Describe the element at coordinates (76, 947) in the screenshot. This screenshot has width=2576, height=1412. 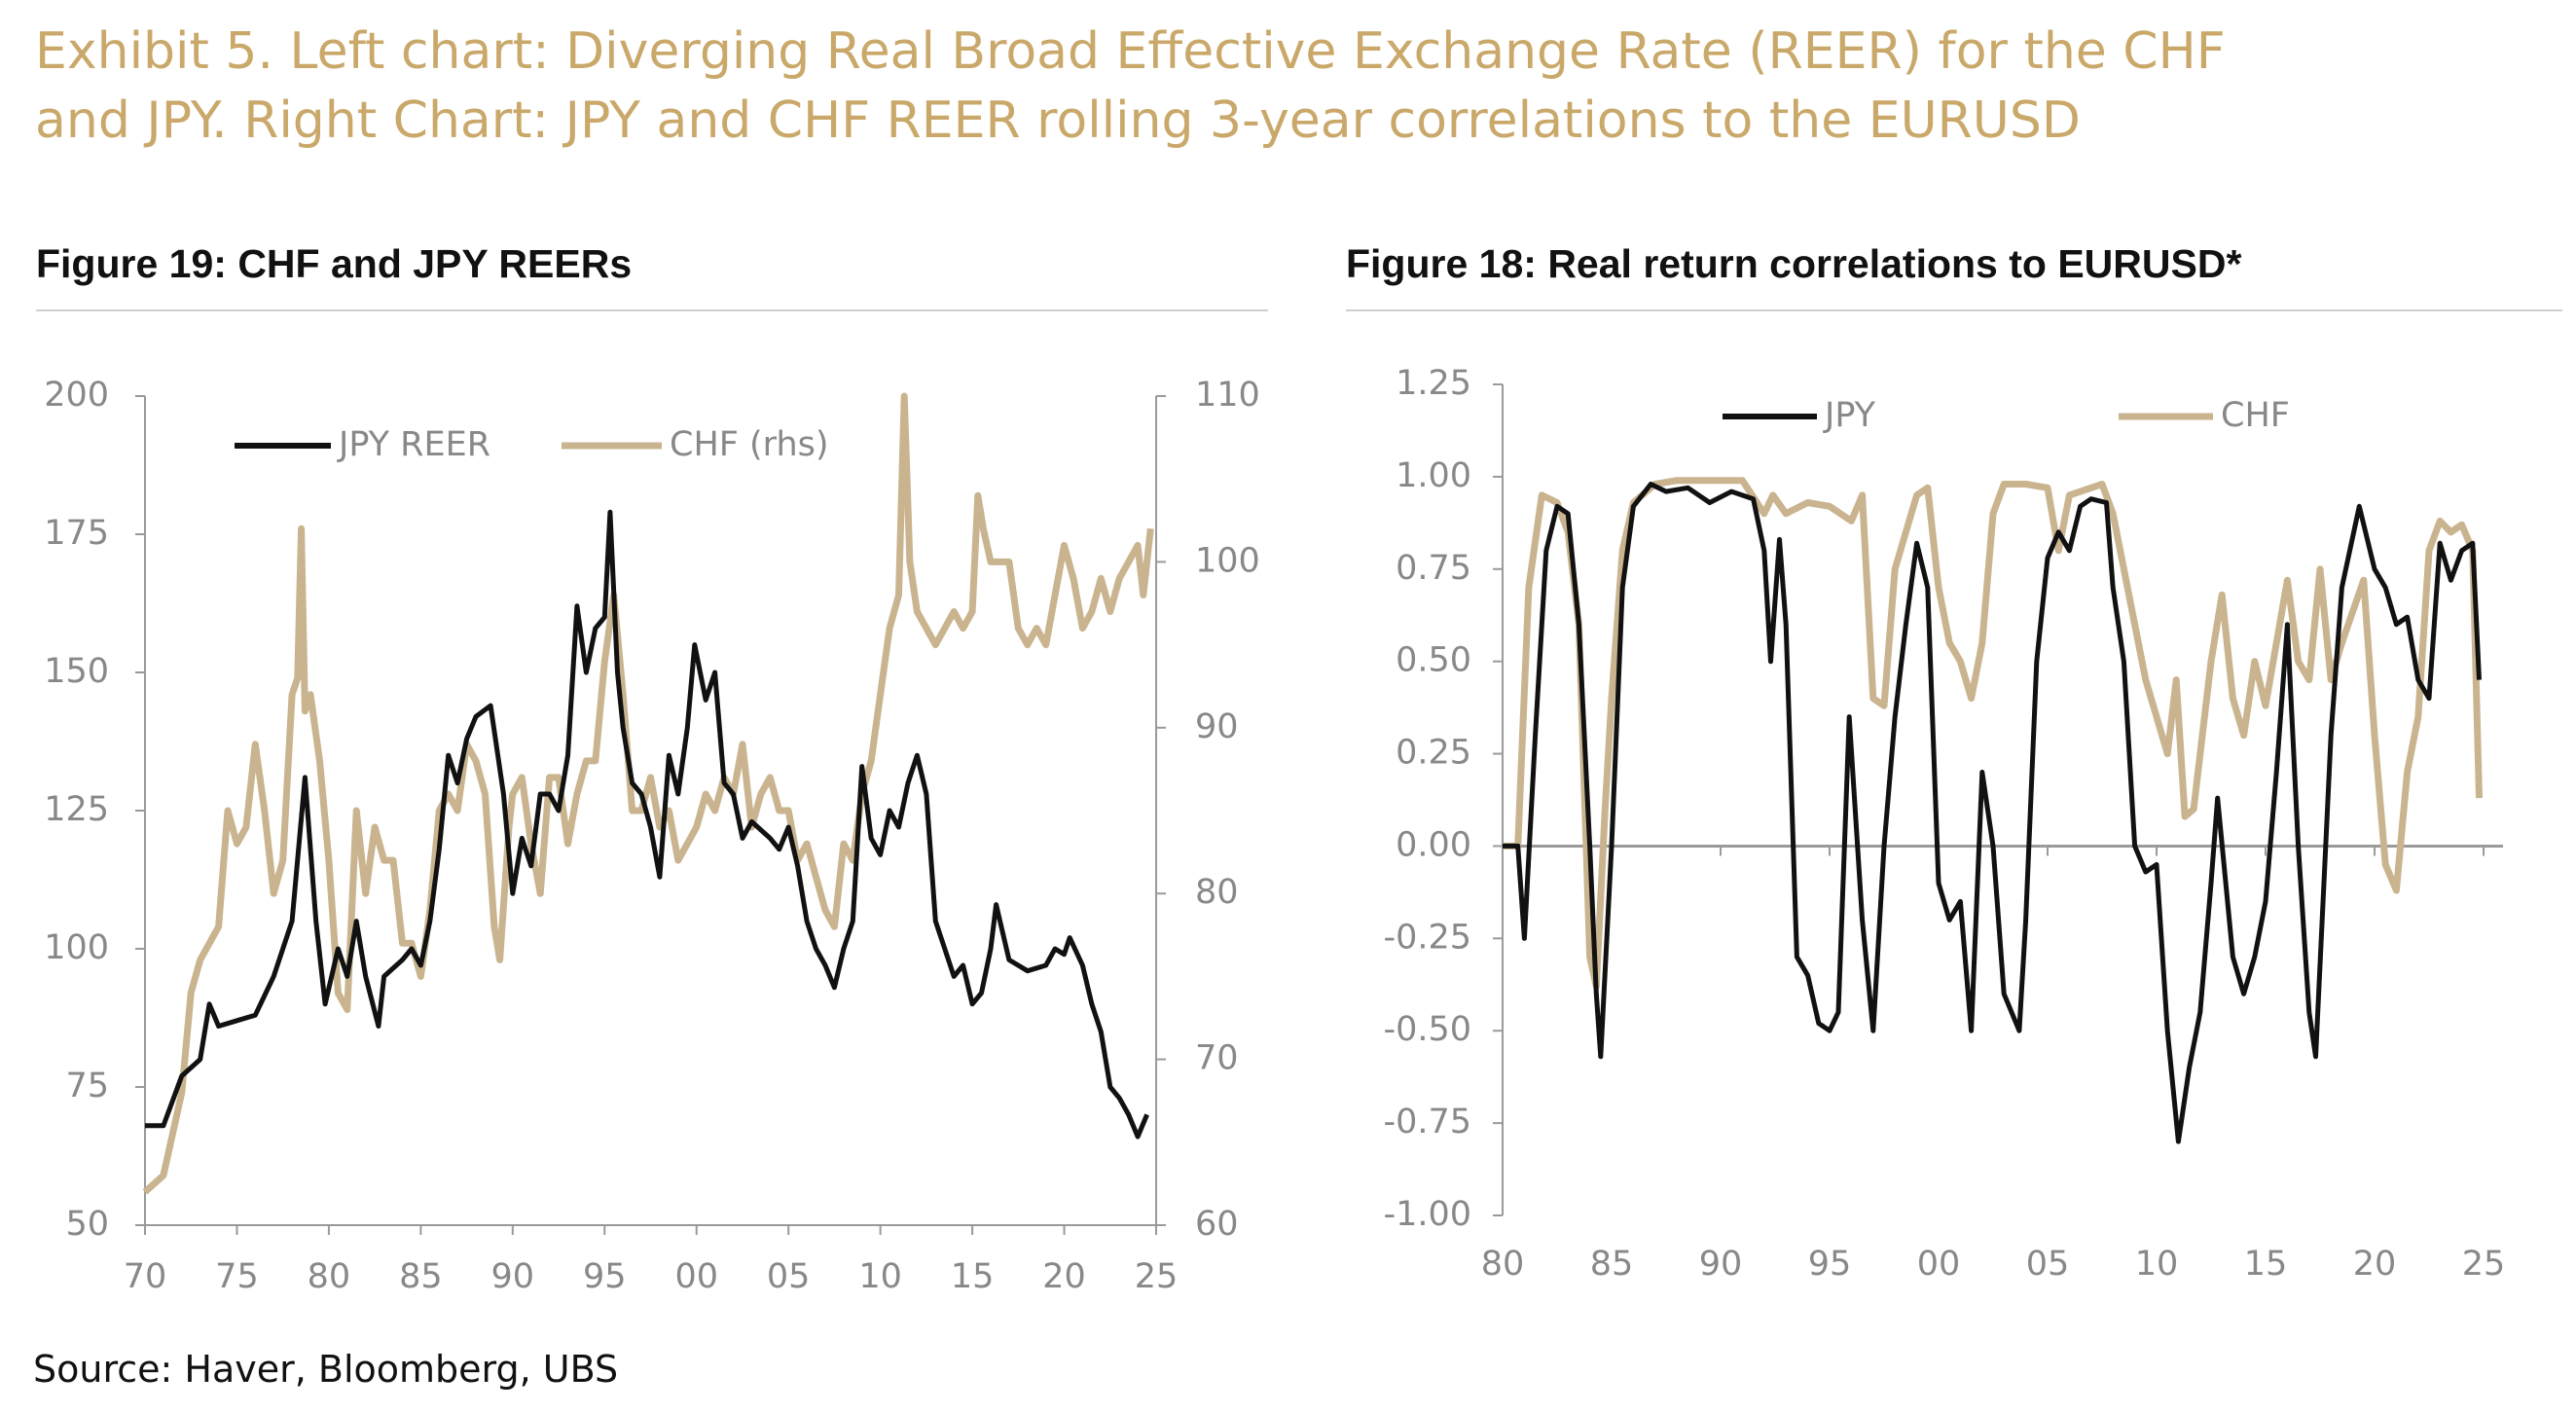
I see `y-tick-label: 100` at that location.